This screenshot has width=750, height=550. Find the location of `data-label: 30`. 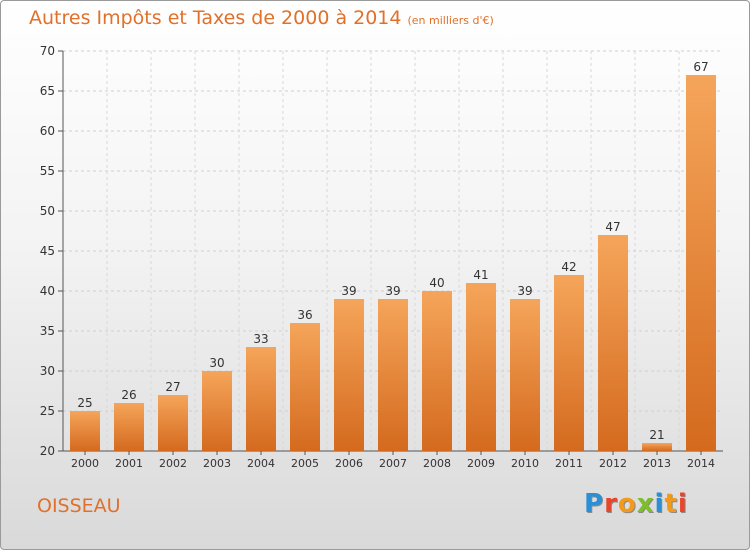

data-label: 30 is located at coordinates (216, 363).